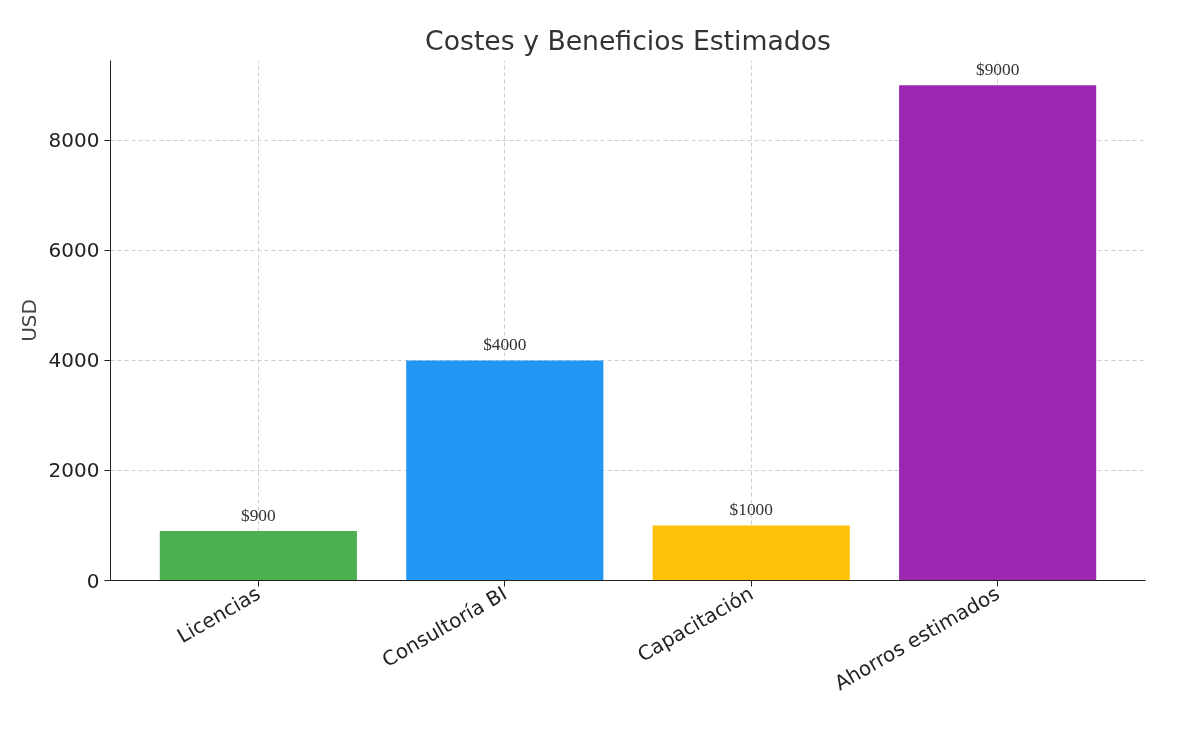 The height and width of the screenshot is (740, 1179). I want to click on y-tick-label: 0, so click(93, 580).